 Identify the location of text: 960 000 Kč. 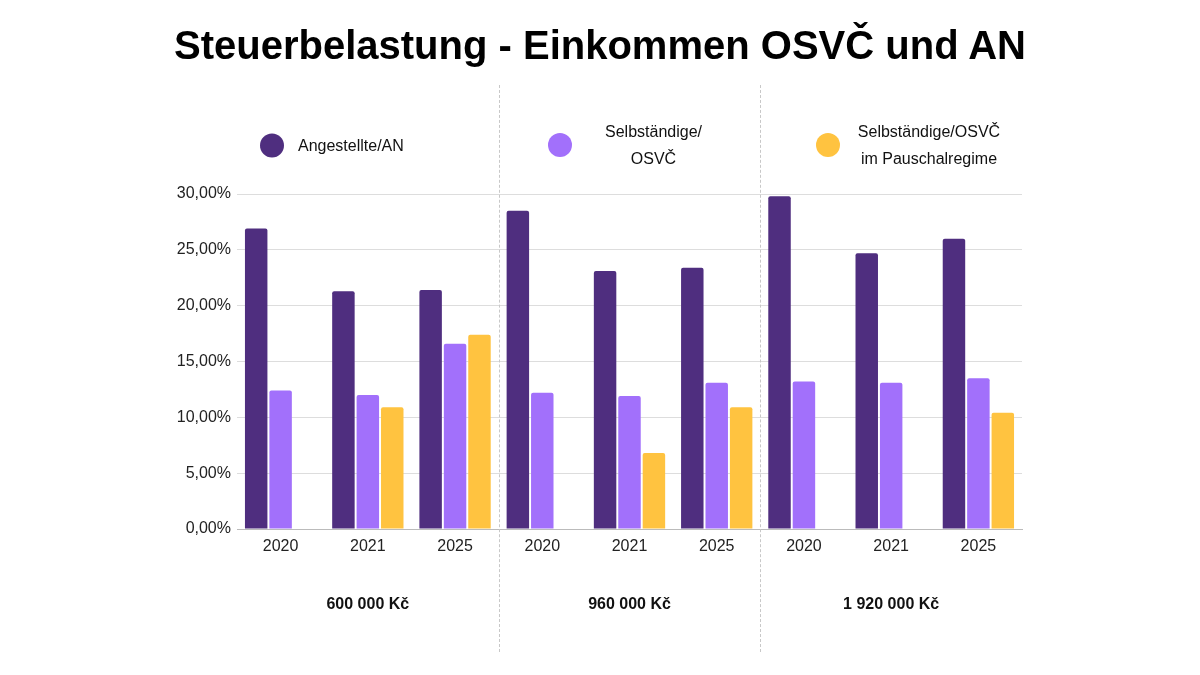
(629, 604).